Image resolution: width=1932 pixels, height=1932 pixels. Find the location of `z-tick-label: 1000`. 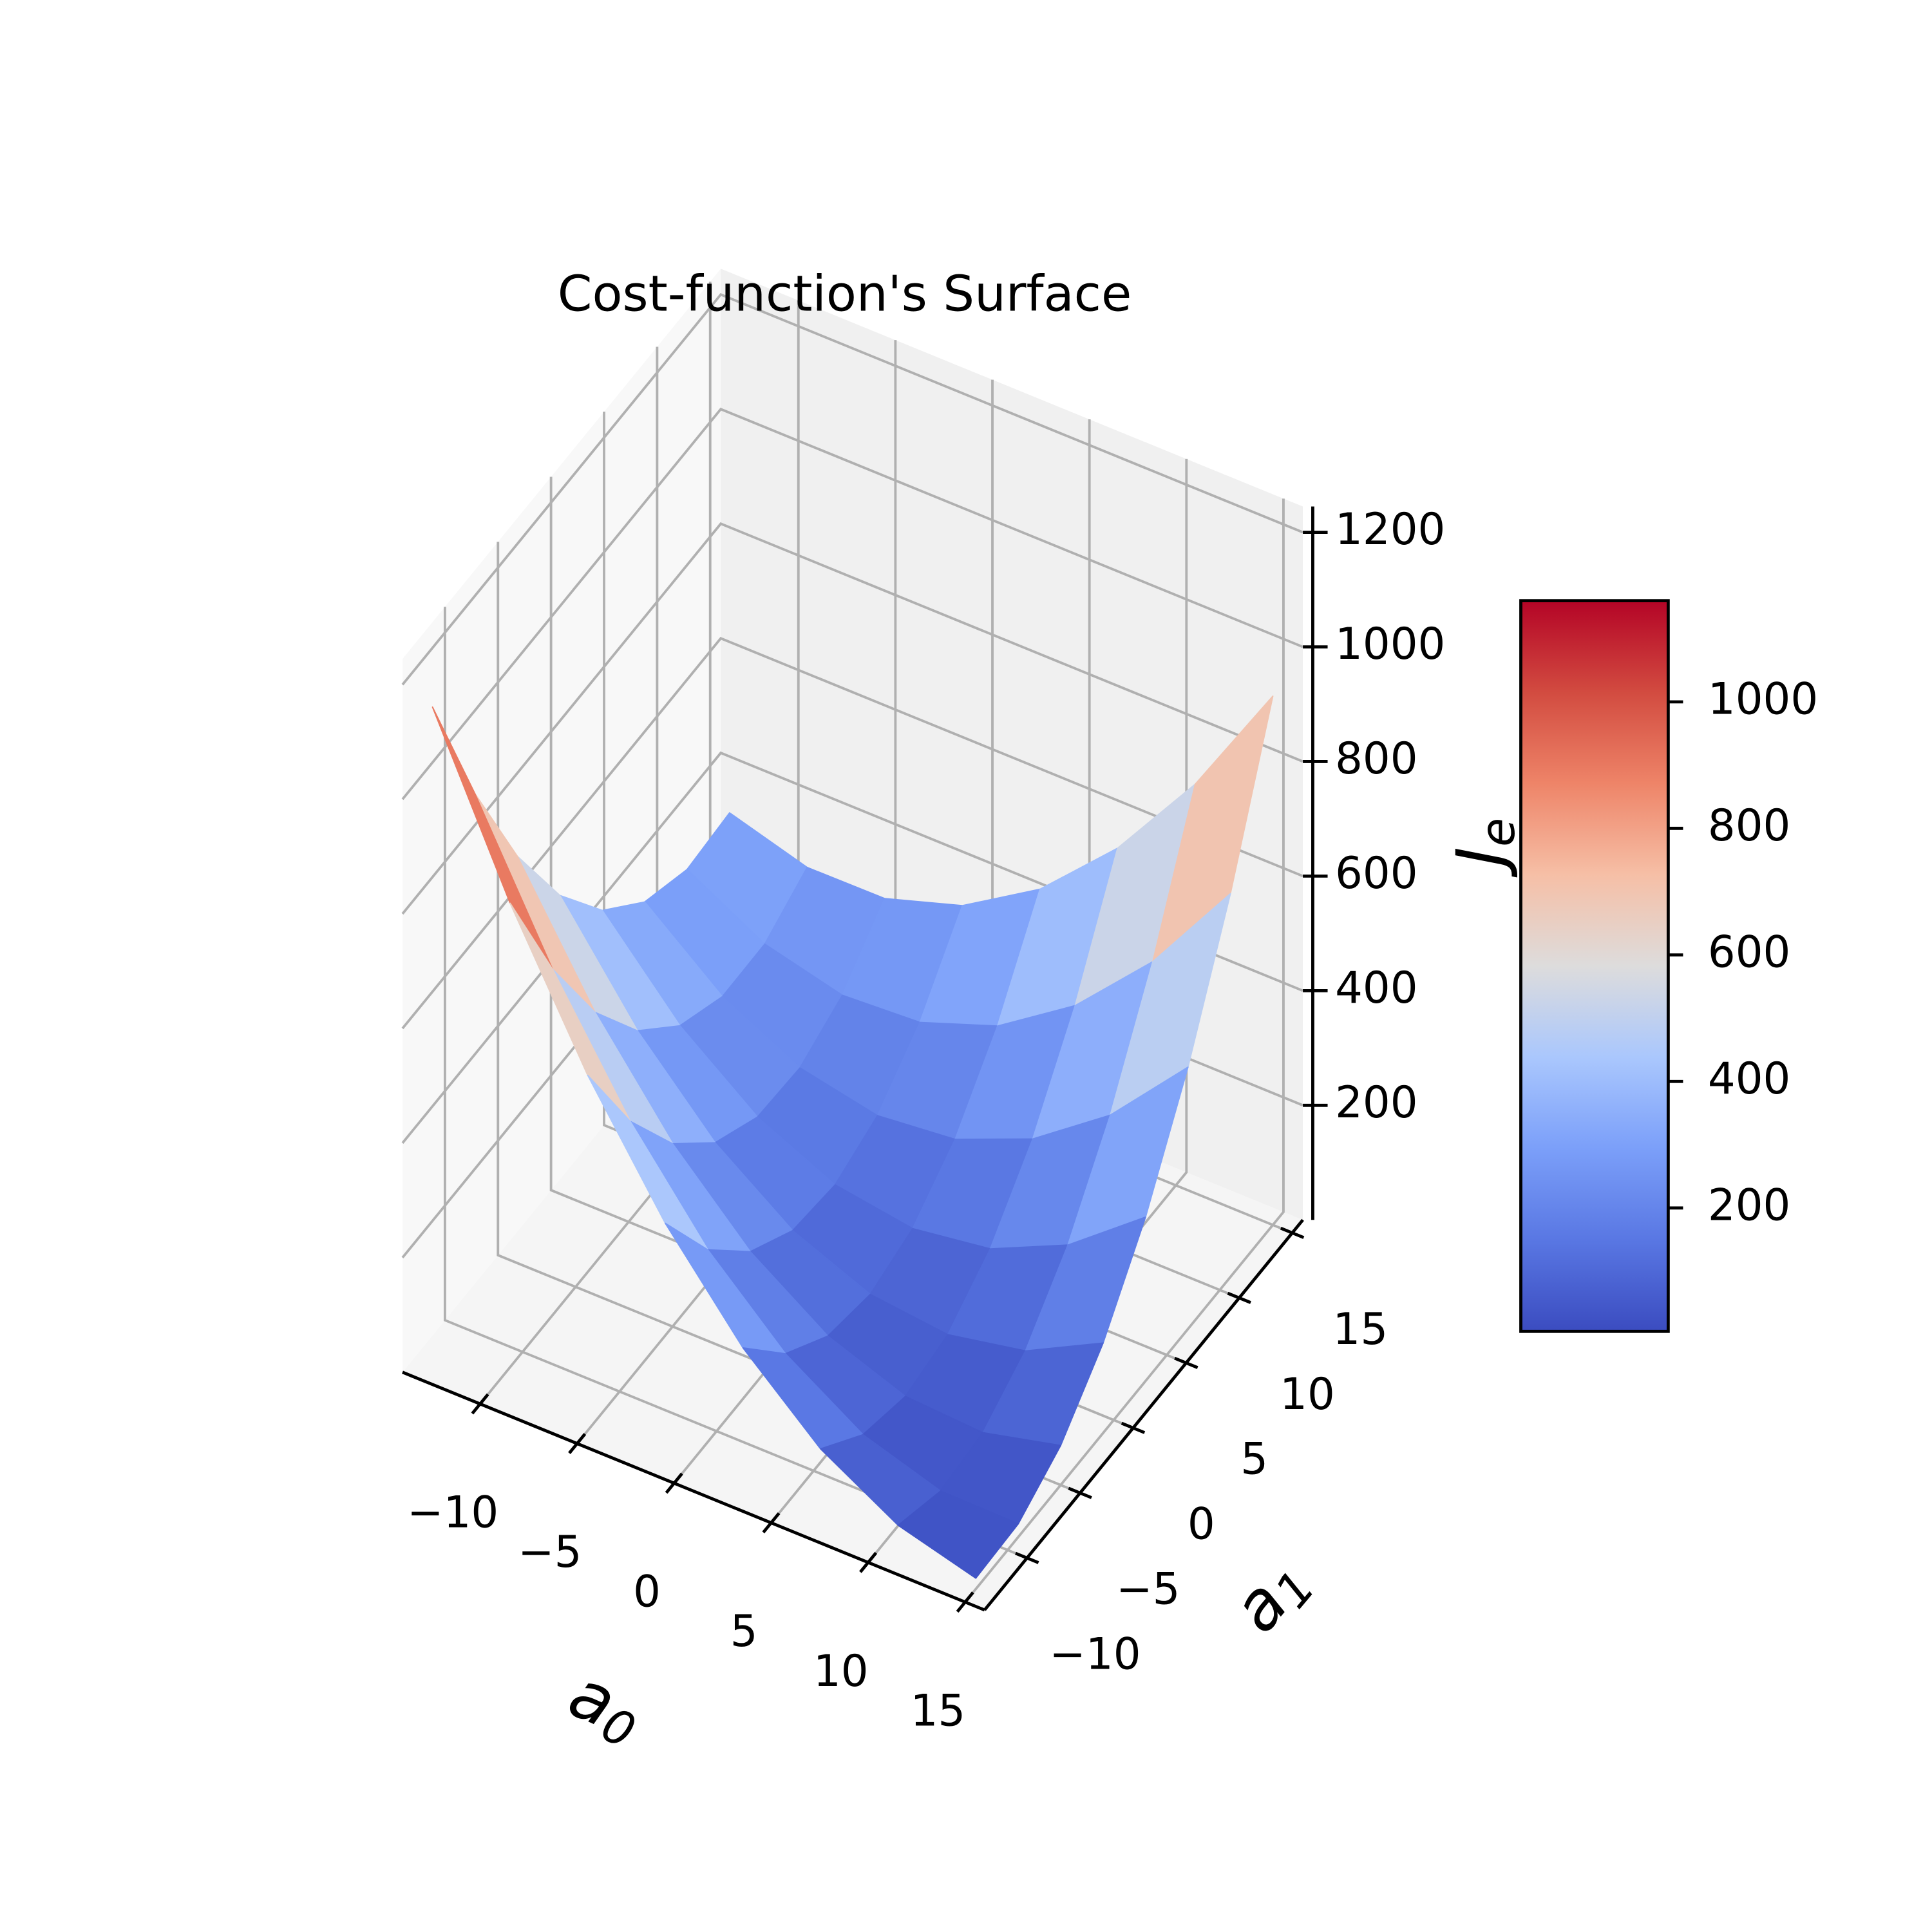

z-tick-label: 1000 is located at coordinates (1390, 644).